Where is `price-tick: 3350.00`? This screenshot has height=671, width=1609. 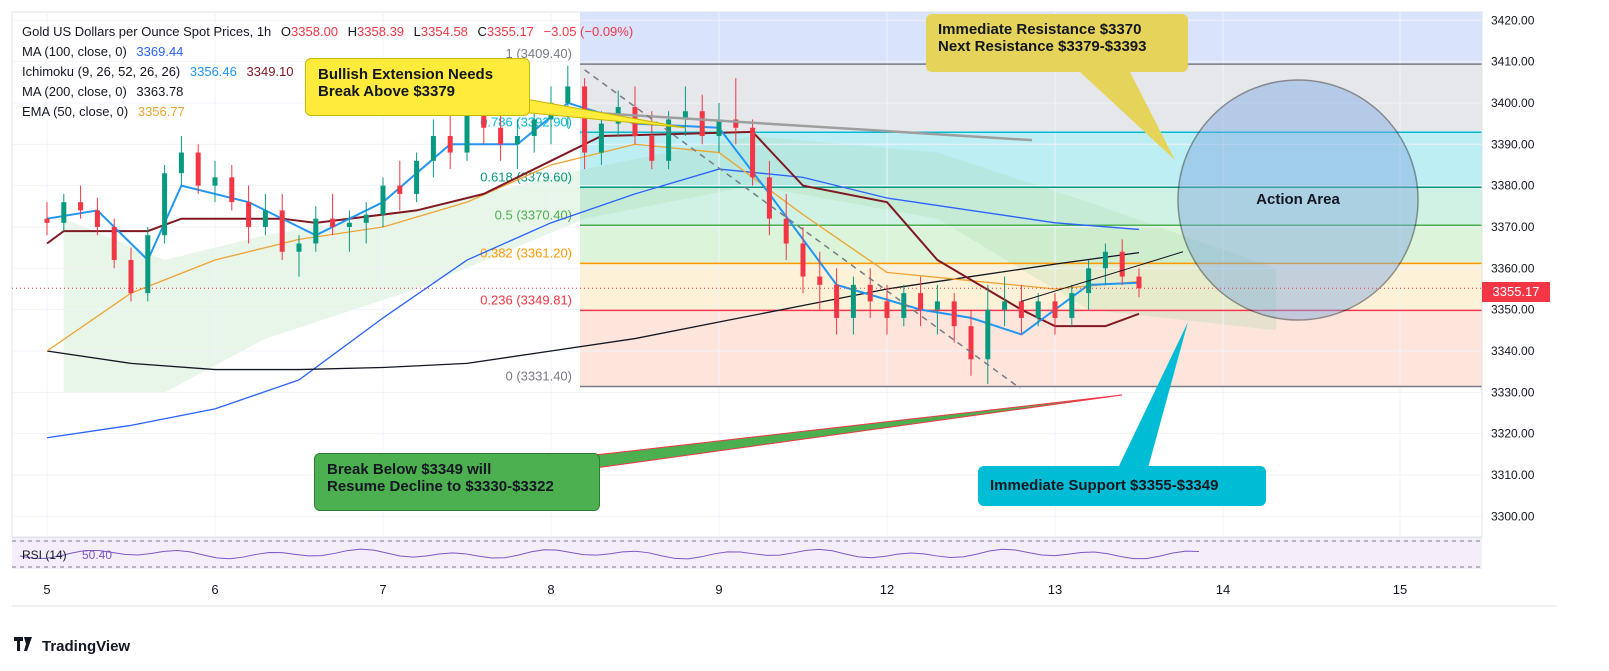
price-tick: 3350.00 is located at coordinates (1513, 310).